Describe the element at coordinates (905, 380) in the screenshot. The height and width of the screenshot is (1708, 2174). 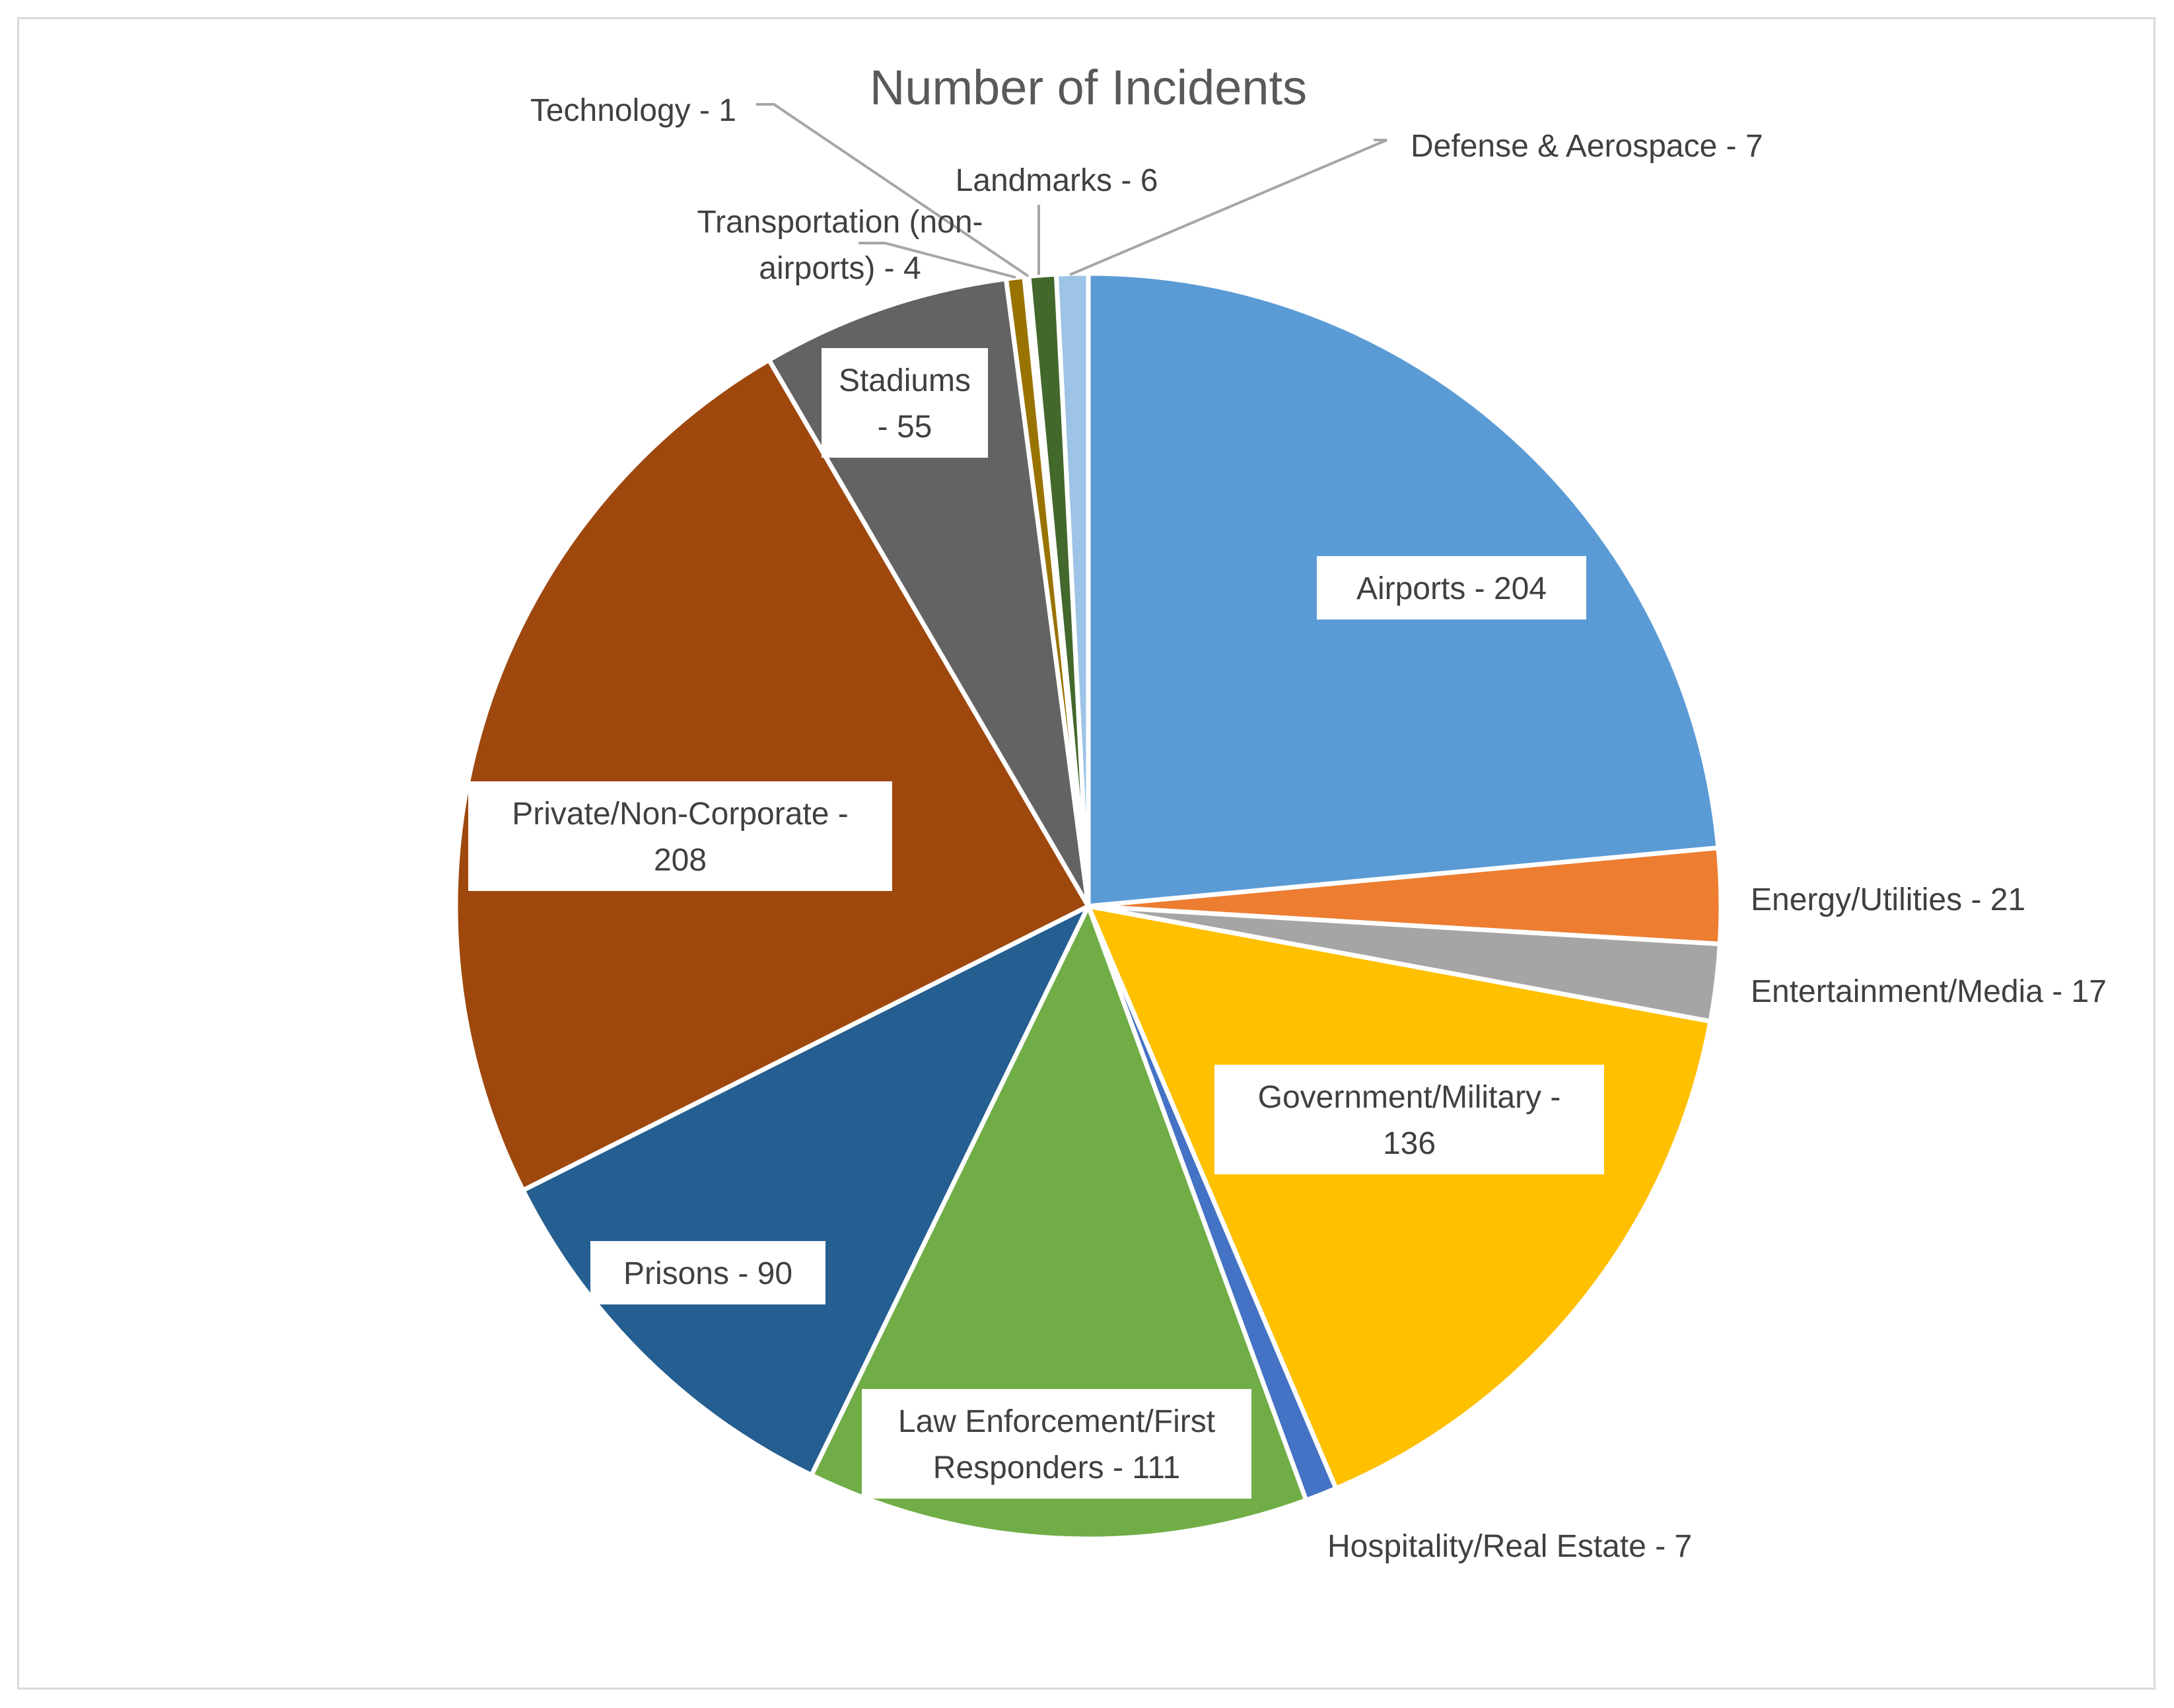
I see `data-label-text: Stadiums` at that location.